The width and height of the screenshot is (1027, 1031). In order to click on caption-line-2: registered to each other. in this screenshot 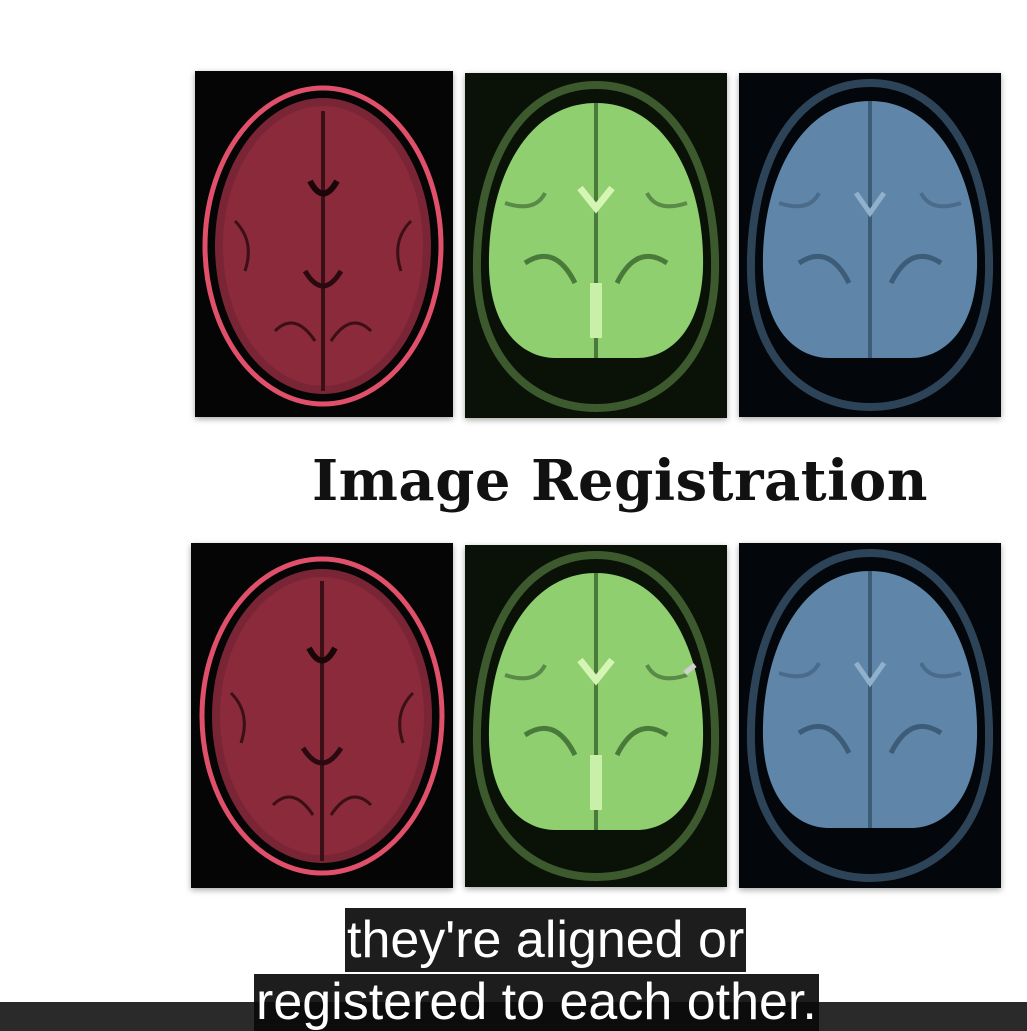, I will do `click(536, 1002)`.